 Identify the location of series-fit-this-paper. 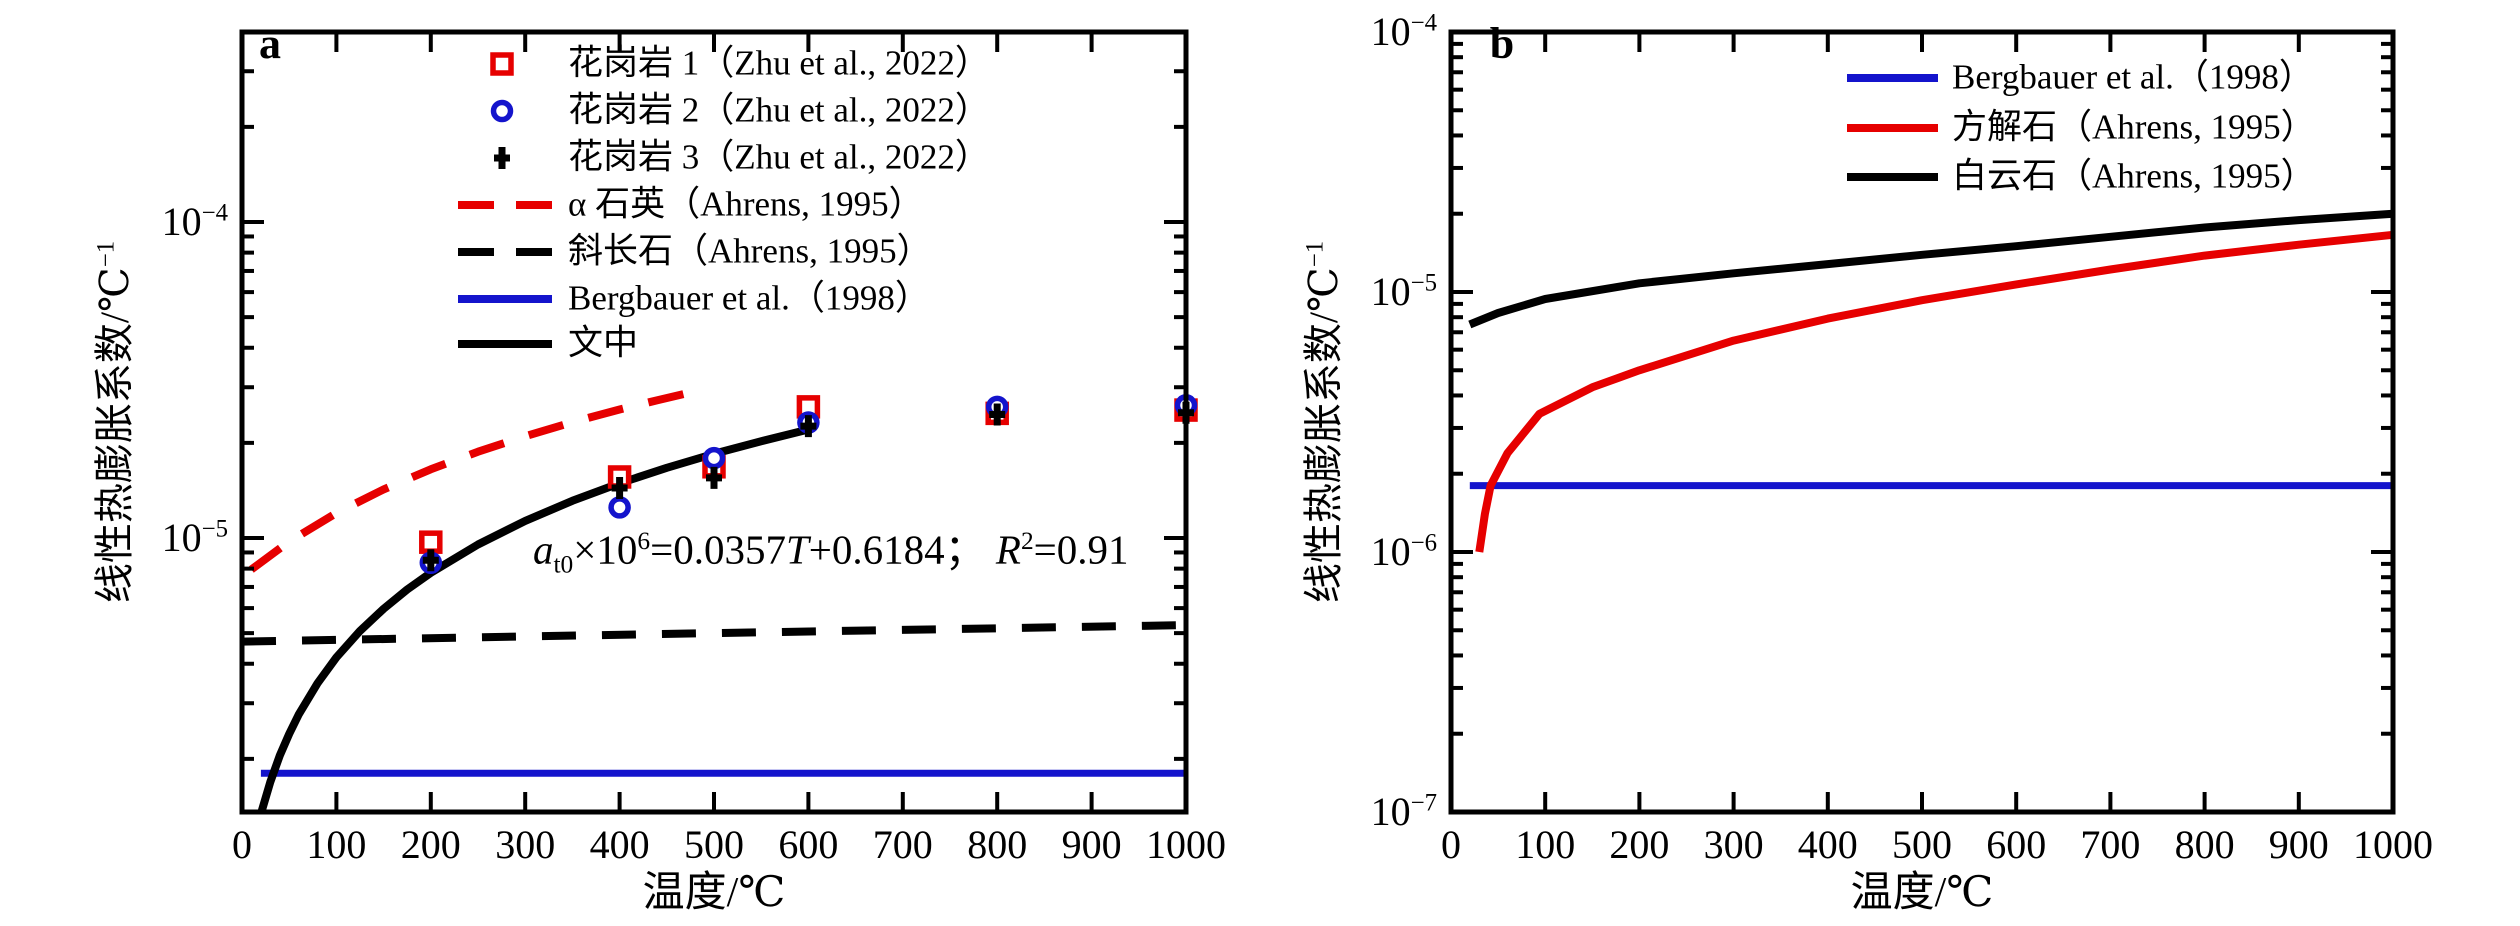
(533, 618).